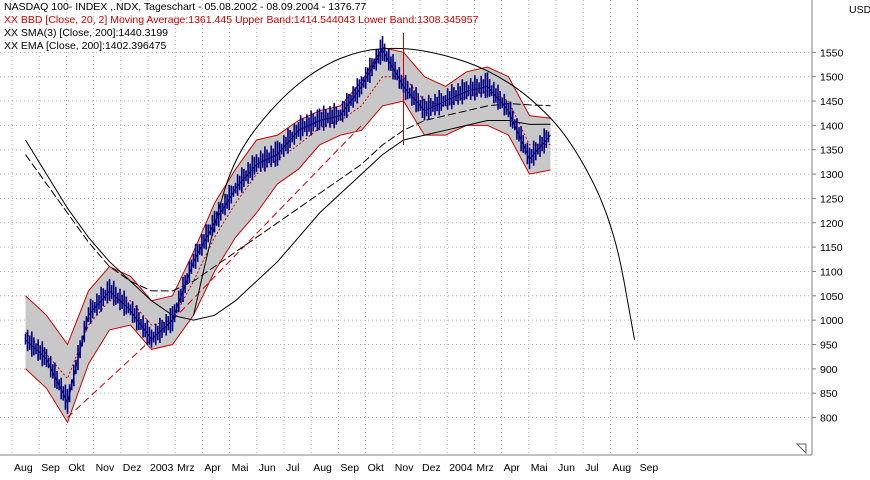 The image size is (870, 480). Describe the element at coordinates (85, 46) in the screenshot. I see `legend-ema: XX EMA [Close, 200]:1402.396475` at that location.